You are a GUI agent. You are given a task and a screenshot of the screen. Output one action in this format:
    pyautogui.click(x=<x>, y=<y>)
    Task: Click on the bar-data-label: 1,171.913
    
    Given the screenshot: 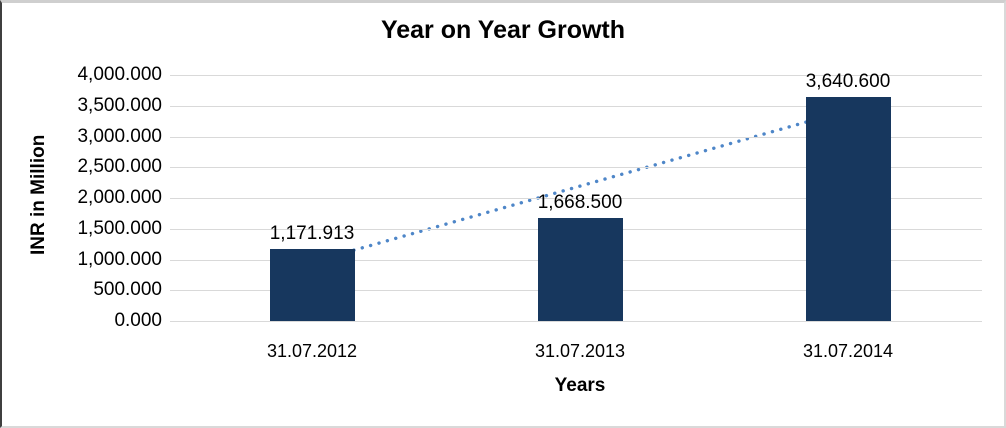 What is the action you would take?
    pyautogui.click(x=312, y=233)
    